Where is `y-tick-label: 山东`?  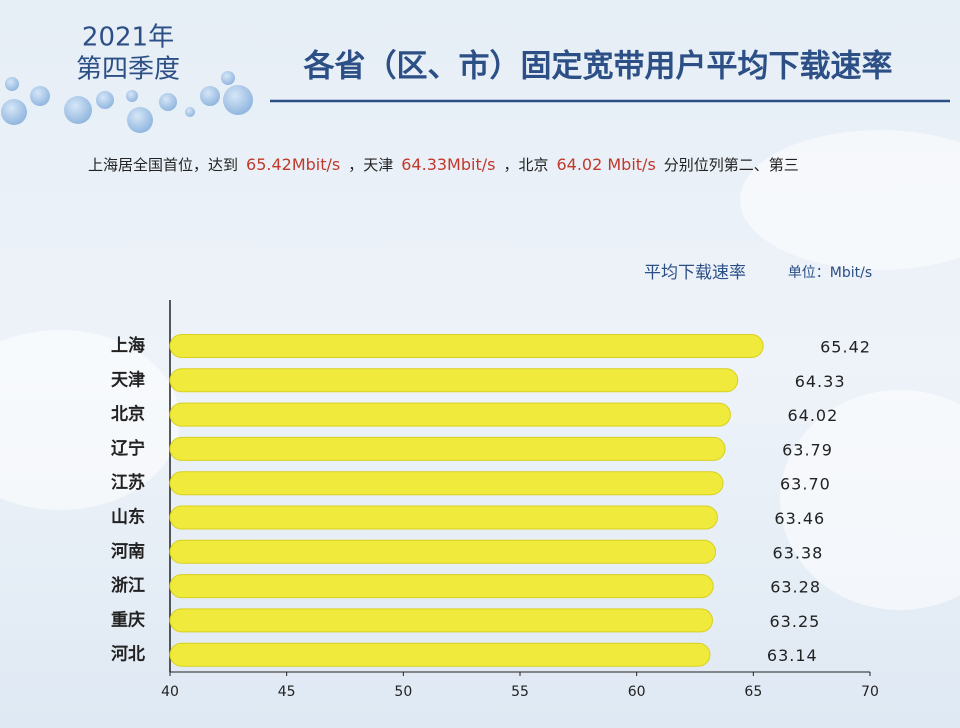
y-tick-label: 山东 is located at coordinates (128, 517).